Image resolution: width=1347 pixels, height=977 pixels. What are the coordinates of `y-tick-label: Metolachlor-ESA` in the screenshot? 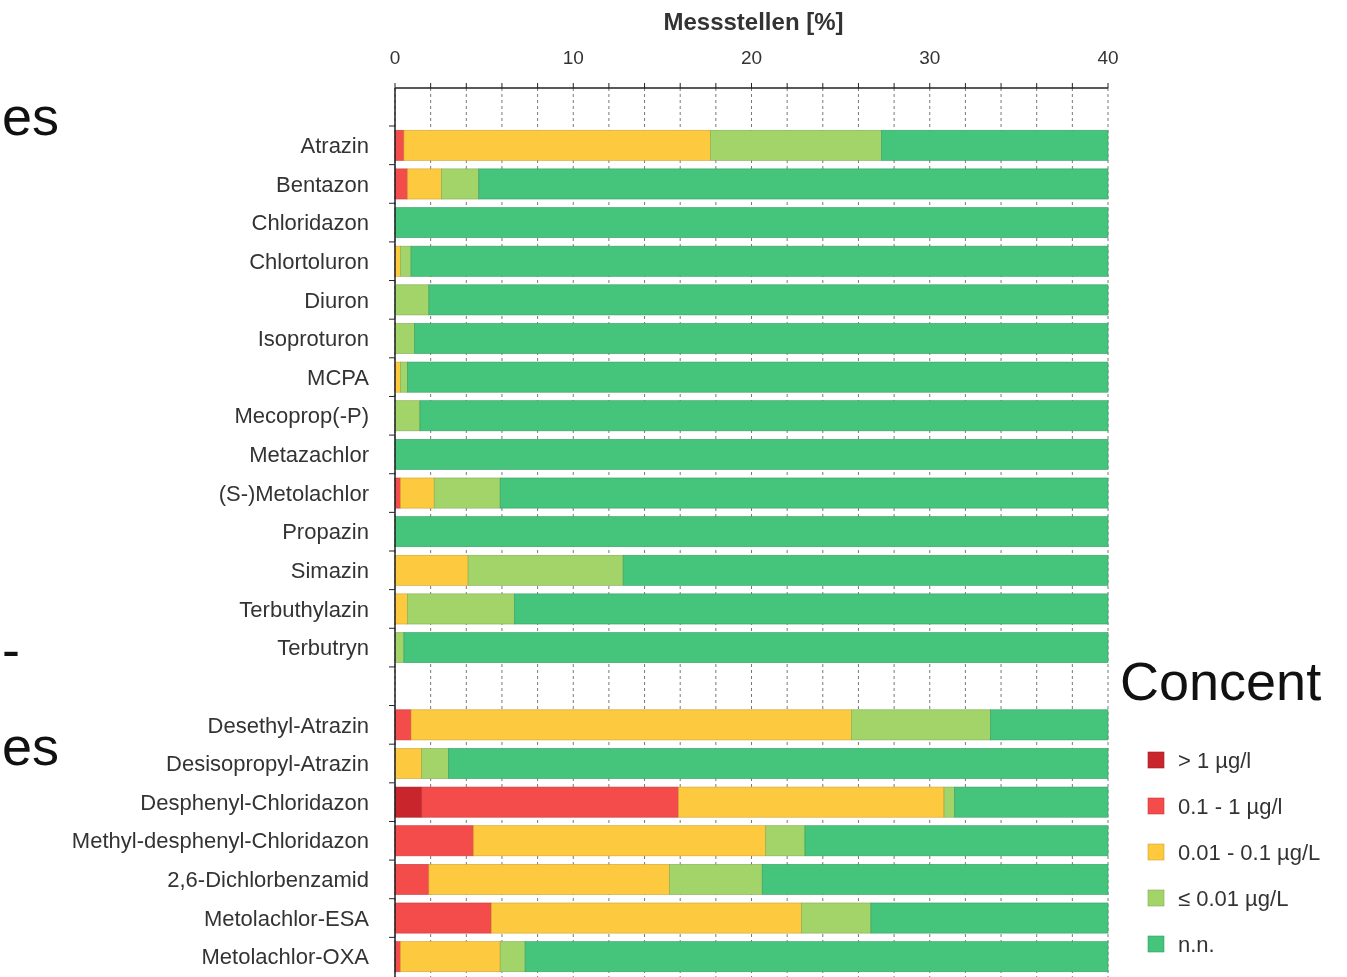 It's located at (286, 918).